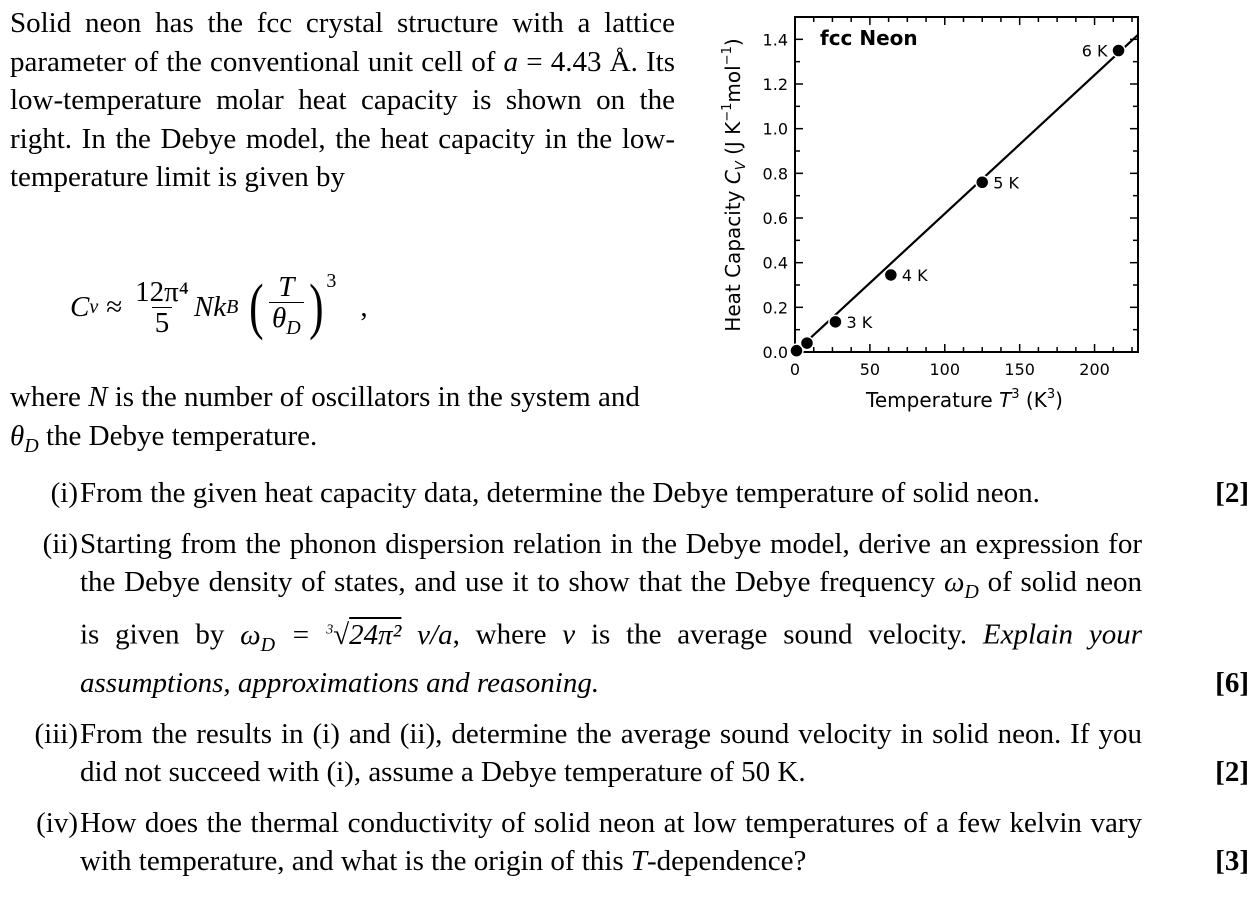  I want to click on where-text-1: where, so click(49, 397).